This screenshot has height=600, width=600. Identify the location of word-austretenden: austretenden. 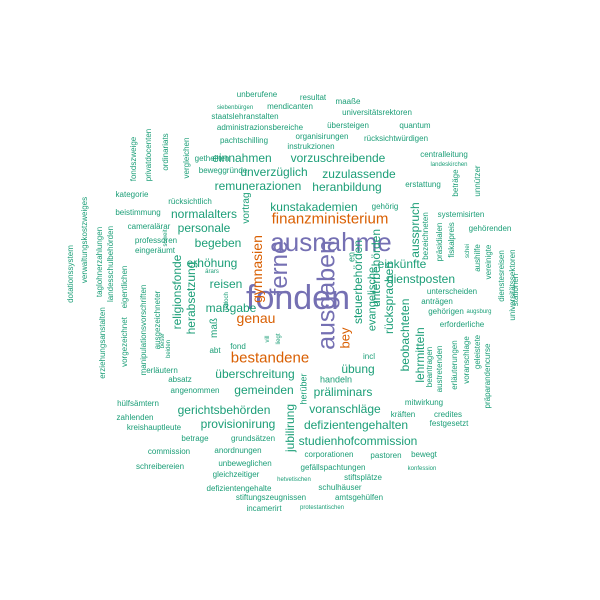
(439, 369).